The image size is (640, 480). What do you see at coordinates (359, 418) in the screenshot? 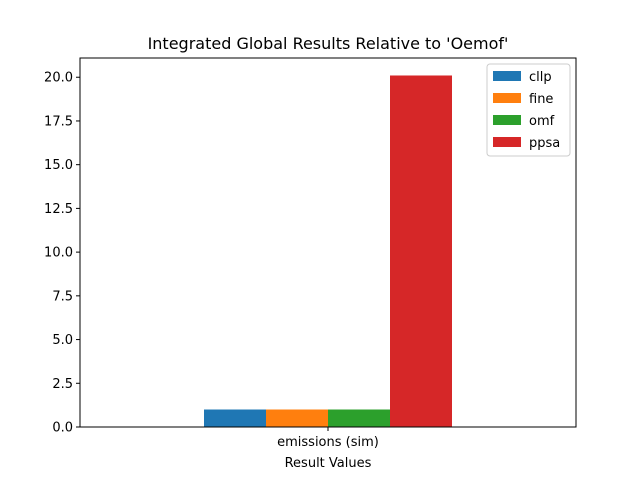
I see `bar-omf` at bounding box center [359, 418].